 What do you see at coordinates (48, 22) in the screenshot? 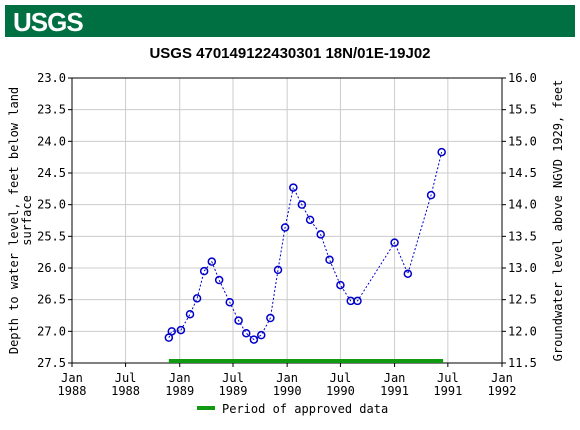
I see `usgs-logo-text: USGS` at bounding box center [48, 22].